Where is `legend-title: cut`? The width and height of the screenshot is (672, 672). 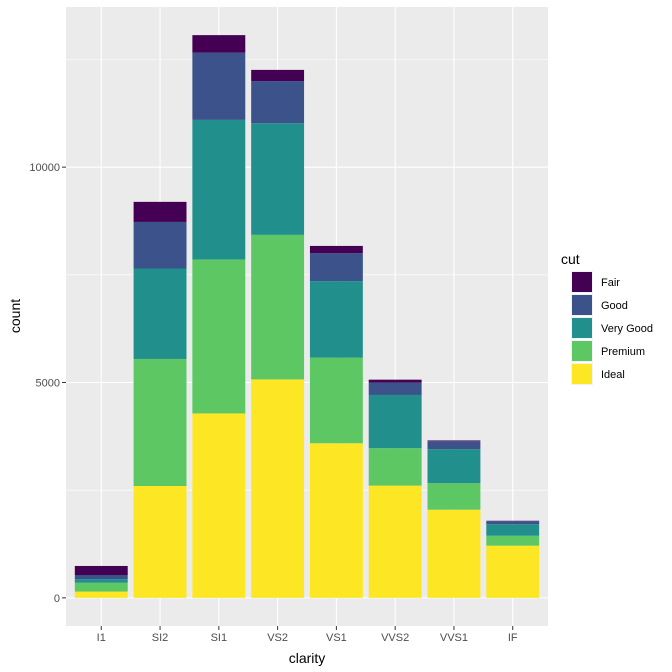 legend-title: cut is located at coordinates (570, 259).